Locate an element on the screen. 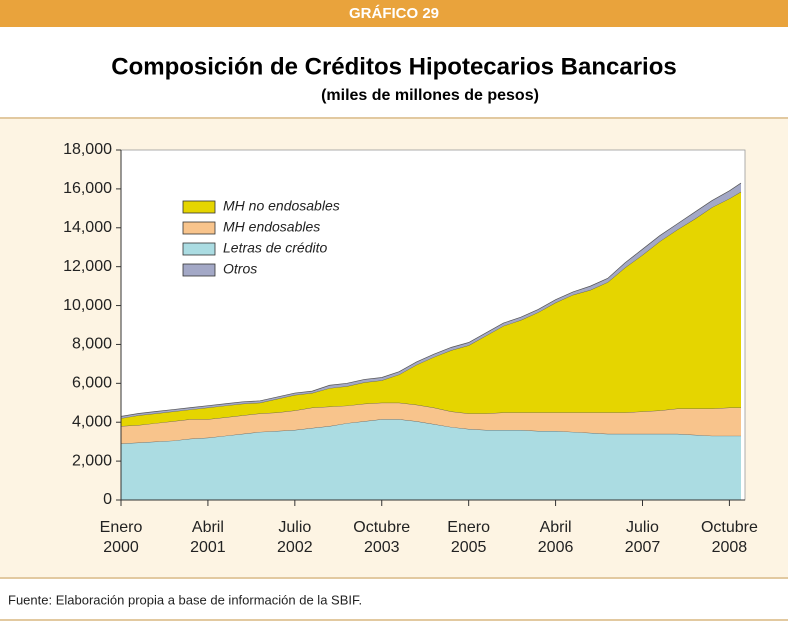 The image size is (788, 622). y-tick-label: 4,000 is located at coordinates (92, 421).